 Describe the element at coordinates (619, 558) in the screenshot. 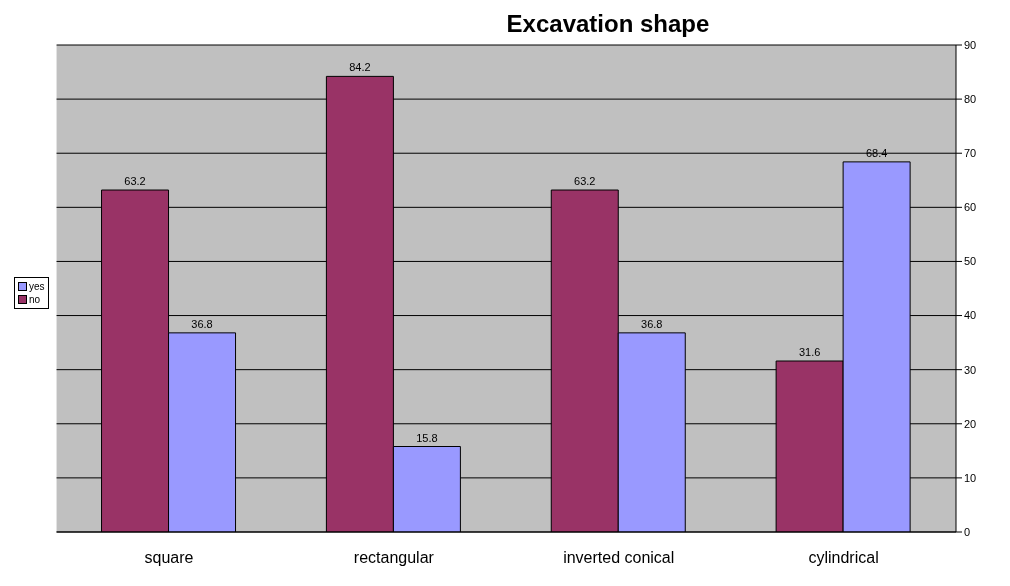

I see `x-tick-label: inverted conical` at that location.